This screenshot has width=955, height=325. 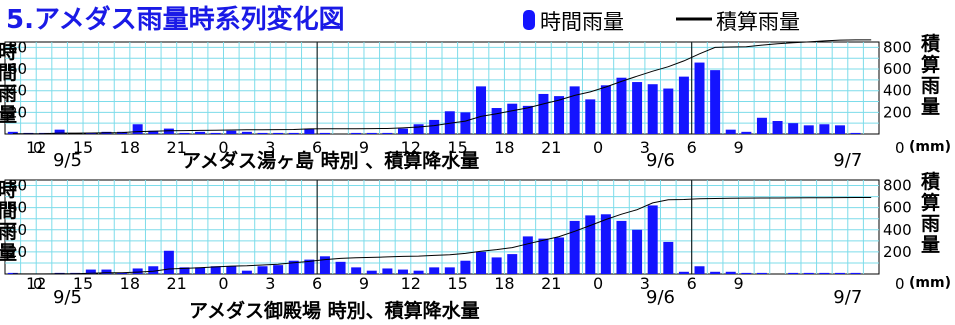 What do you see at coordinates (17, 252) in the screenshot?
I see `y-tick-left: 20` at bounding box center [17, 252].